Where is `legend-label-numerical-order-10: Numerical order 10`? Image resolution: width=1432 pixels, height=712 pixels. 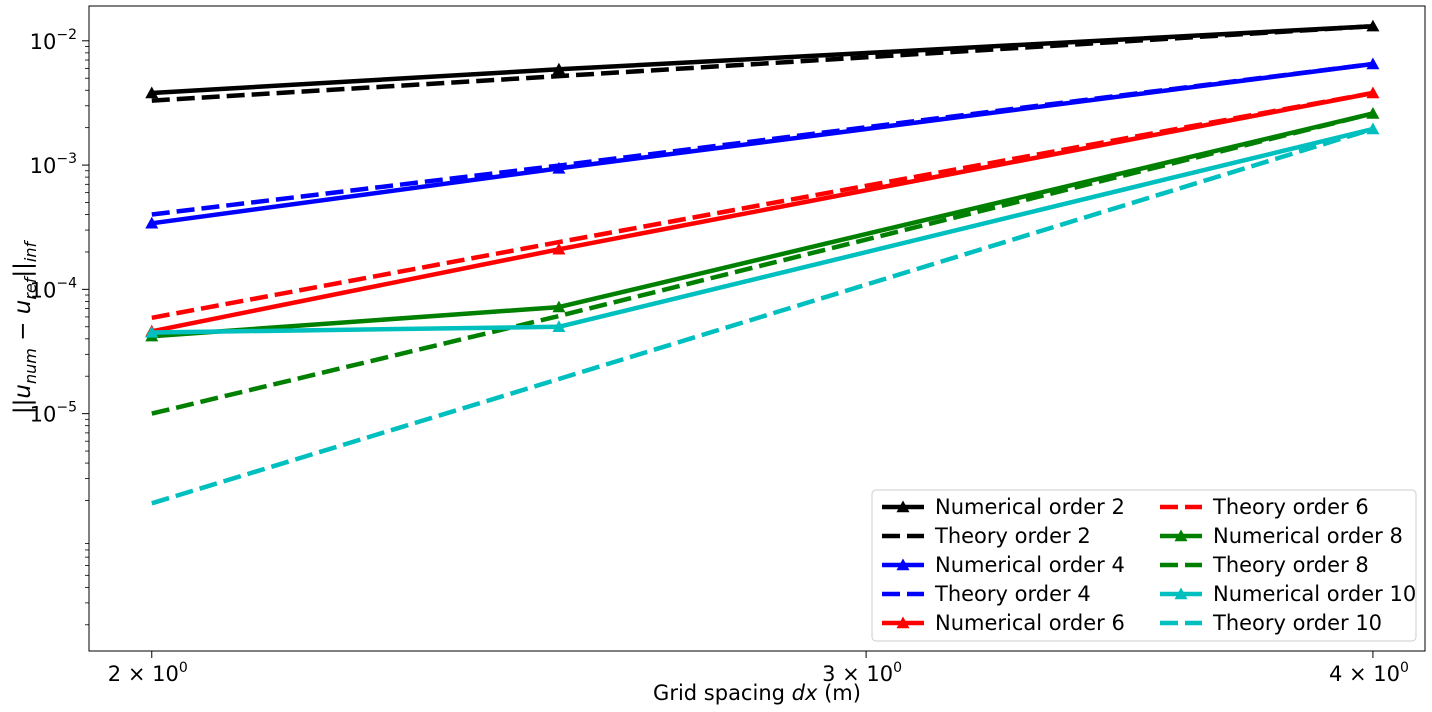 legend-label-numerical-order-10: Numerical order 10 is located at coordinates (1314, 594).